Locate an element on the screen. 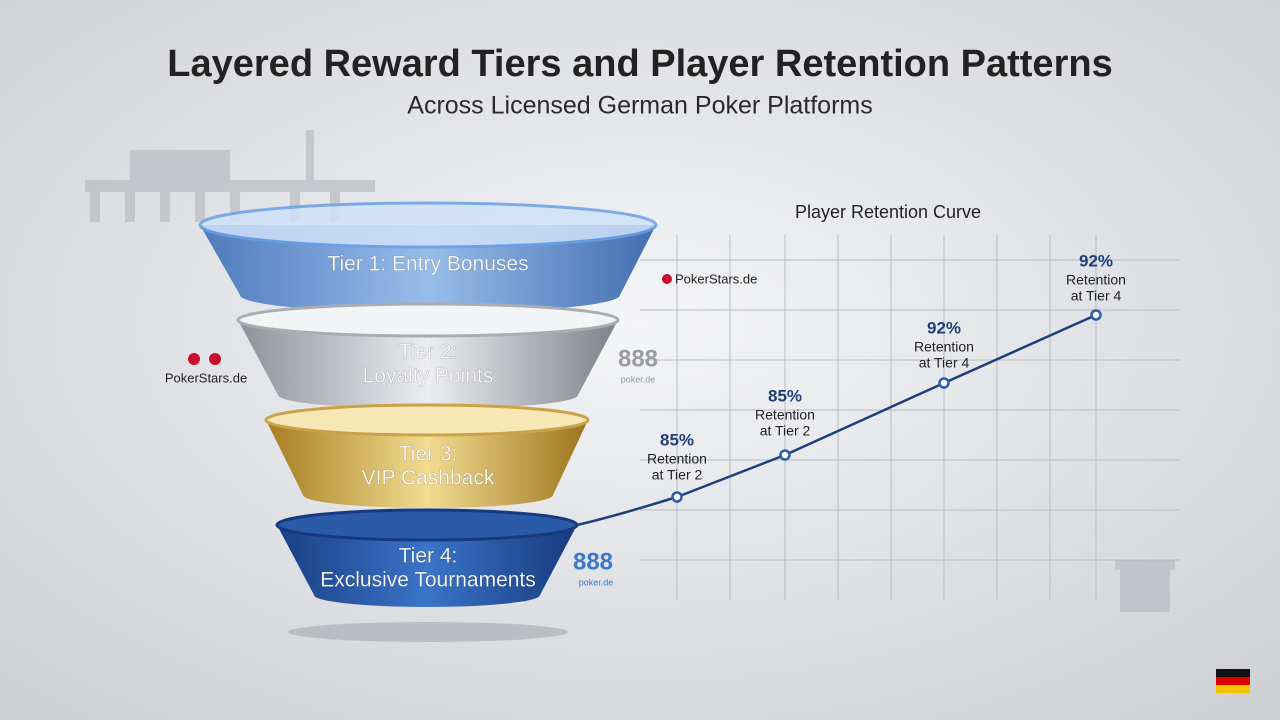  pokerstars-icons is located at coordinates (430, 319).